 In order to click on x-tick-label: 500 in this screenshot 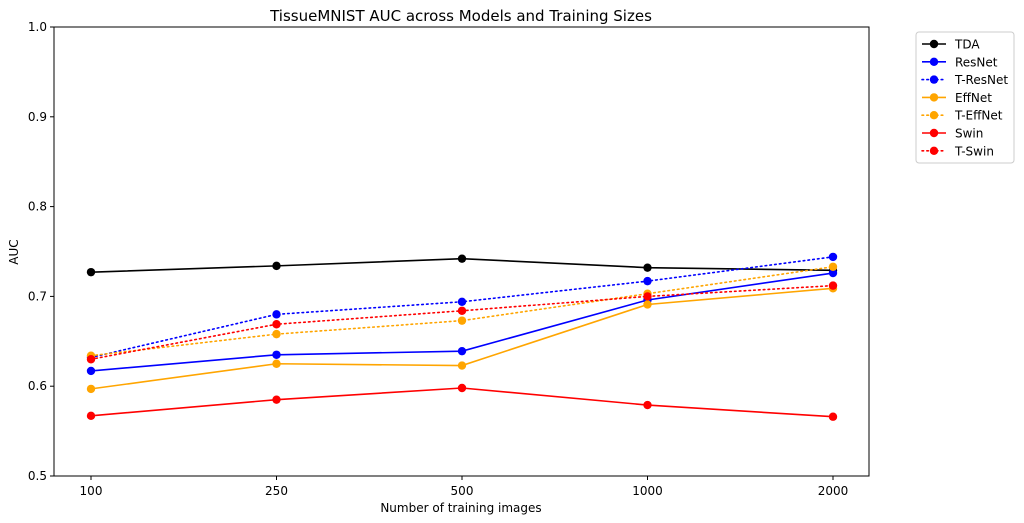, I will do `click(462, 491)`.